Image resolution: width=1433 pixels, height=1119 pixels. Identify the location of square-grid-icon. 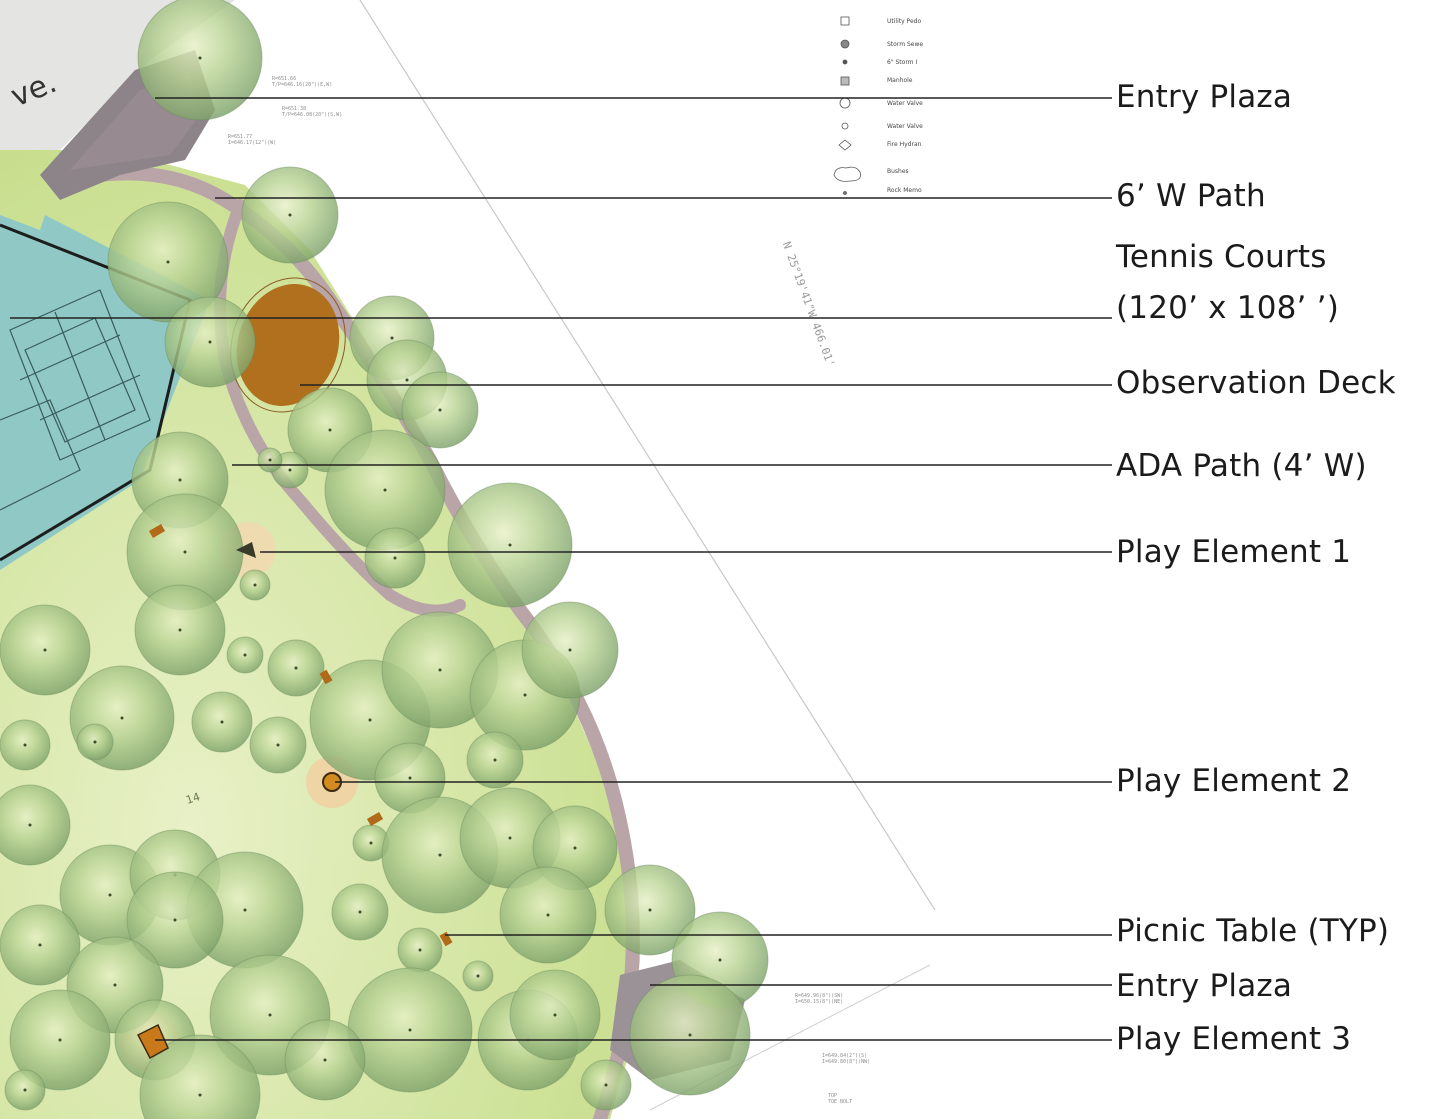
(845, 21).